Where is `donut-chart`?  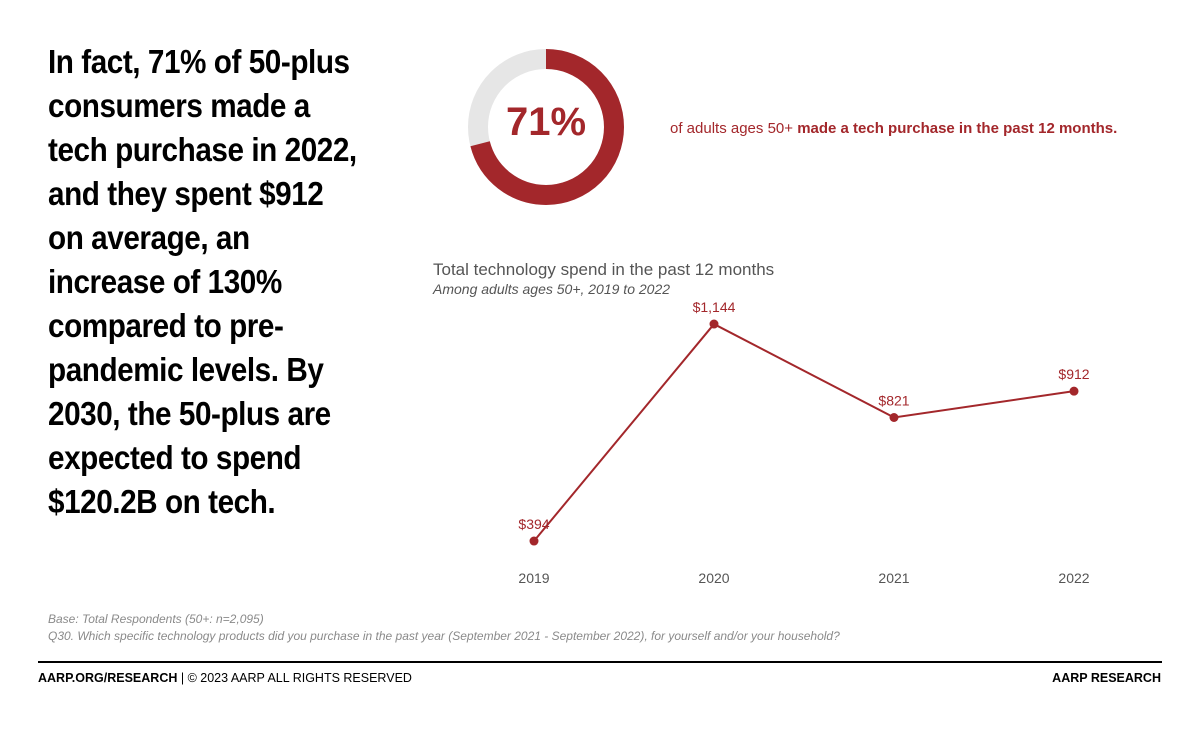
donut-chart is located at coordinates (546, 127).